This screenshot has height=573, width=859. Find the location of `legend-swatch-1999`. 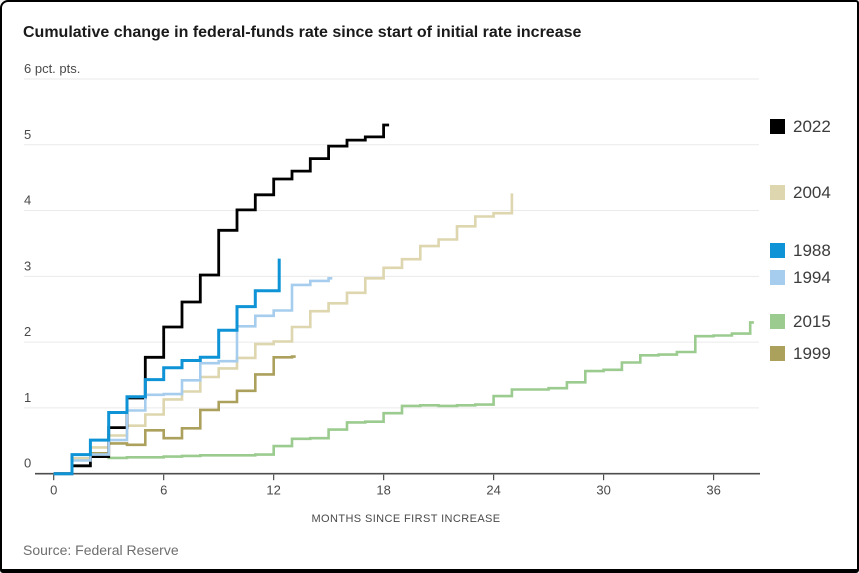

legend-swatch-1999 is located at coordinates (777, 353).